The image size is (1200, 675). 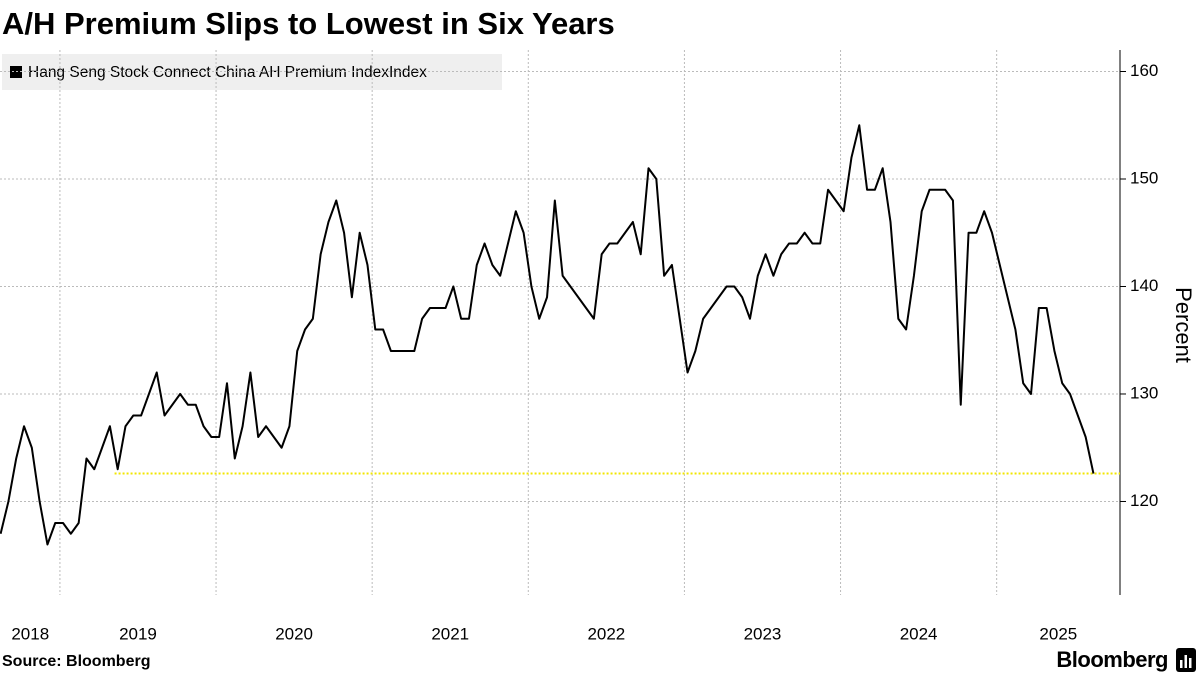 I want to click on y-tick-label: 140, so click(x=1144, y=285).